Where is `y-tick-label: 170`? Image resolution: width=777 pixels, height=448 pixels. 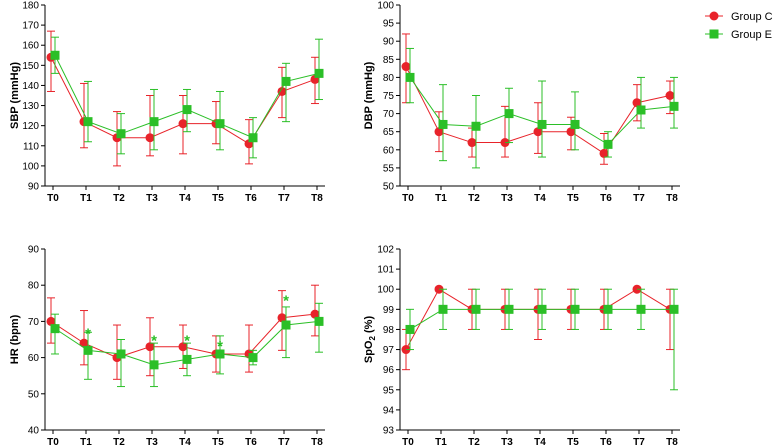
y-tick-label: 170 is located at coordinates (30, 26).